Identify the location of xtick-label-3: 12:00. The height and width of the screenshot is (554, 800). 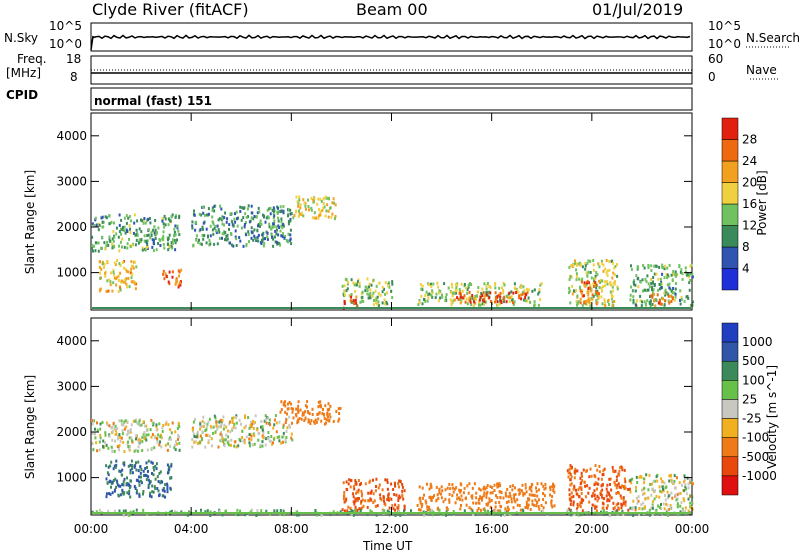
(391, 529).